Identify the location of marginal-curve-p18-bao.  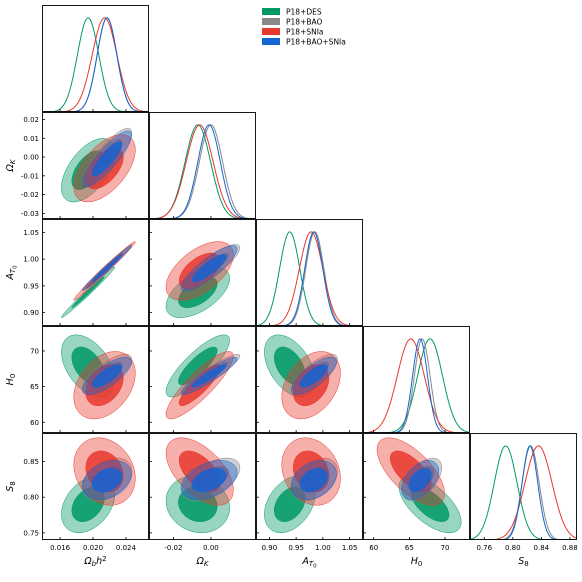
(523, 492).